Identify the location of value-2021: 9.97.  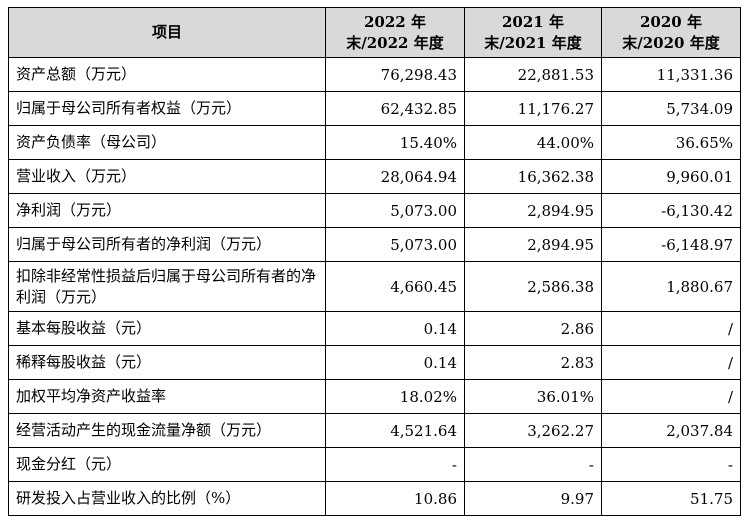
(533, 498).